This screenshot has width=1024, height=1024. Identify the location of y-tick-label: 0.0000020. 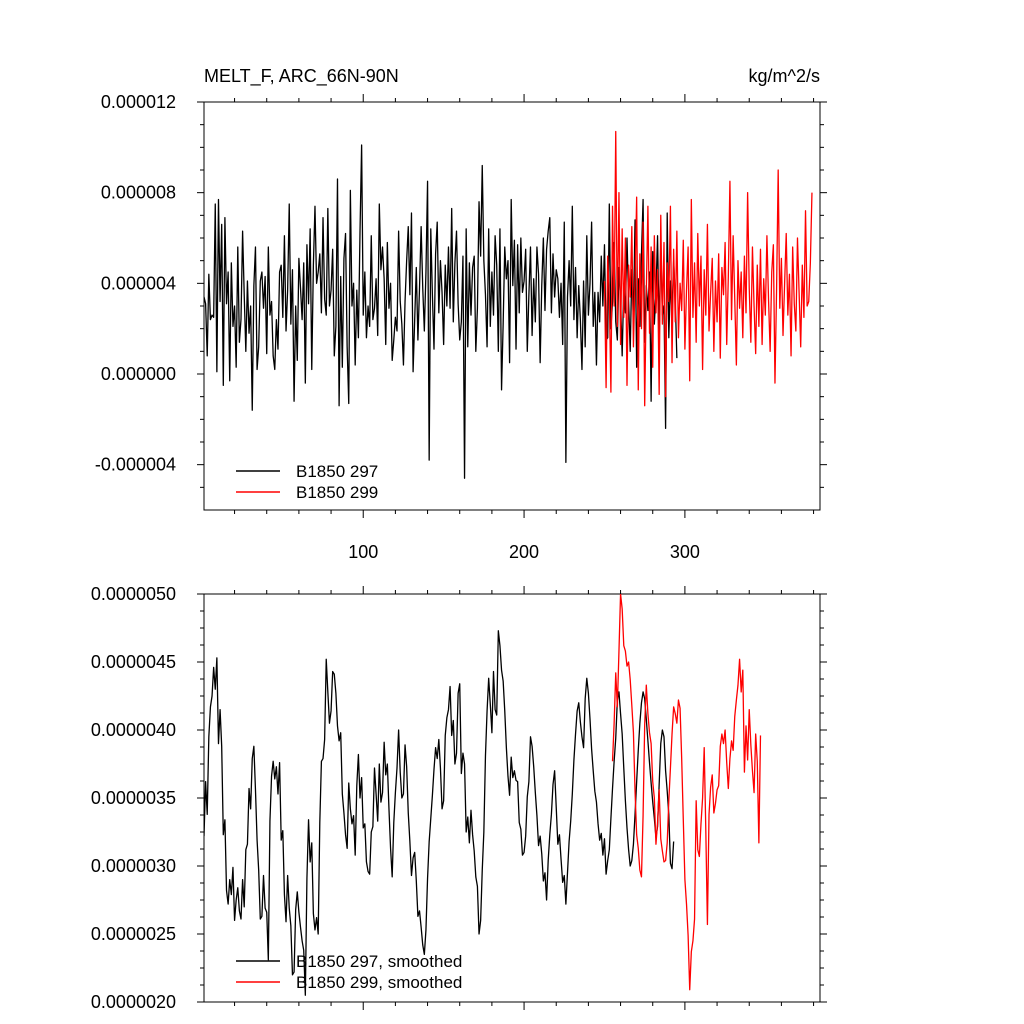
(133, 1002).